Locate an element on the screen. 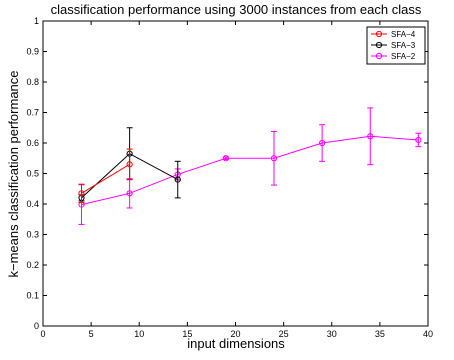  y-tick-label: 0.7 is located at coordinates (32, 113).